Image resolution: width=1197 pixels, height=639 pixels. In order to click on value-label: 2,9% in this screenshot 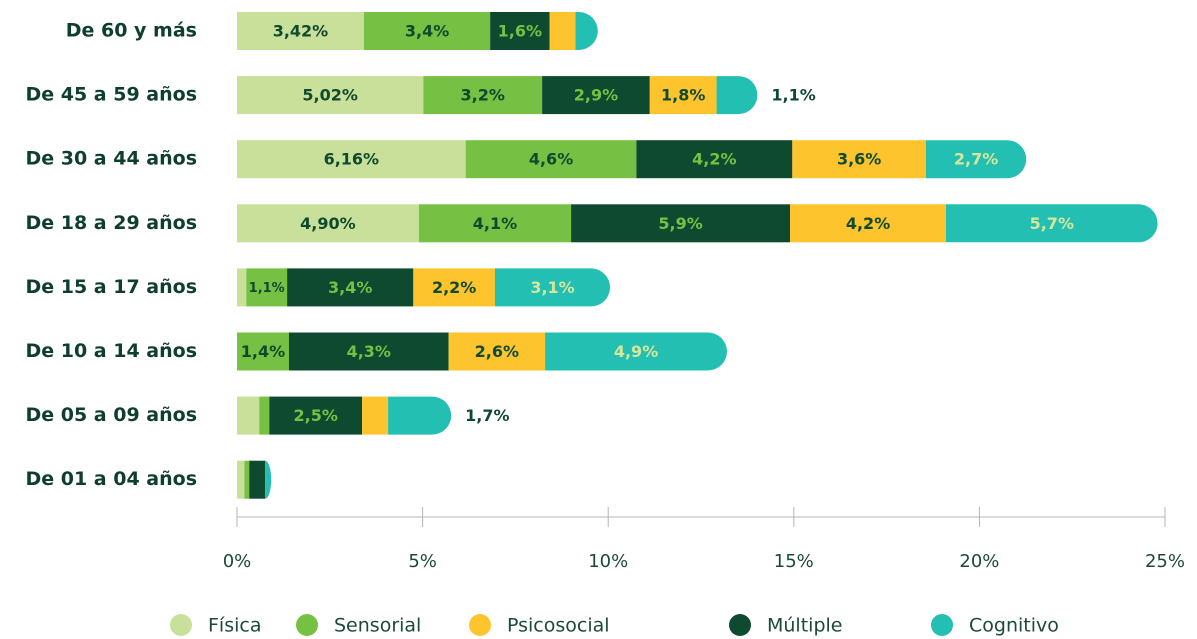, I will do `click(596, 95)`.